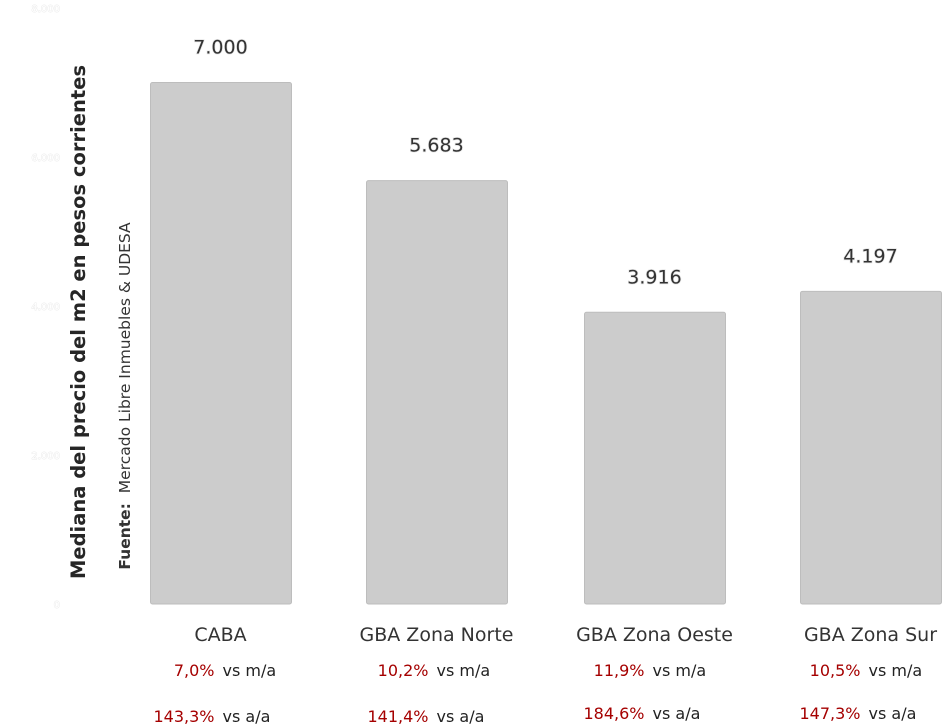  I want to click on change-percent: 10,2%, so click(403, 670).